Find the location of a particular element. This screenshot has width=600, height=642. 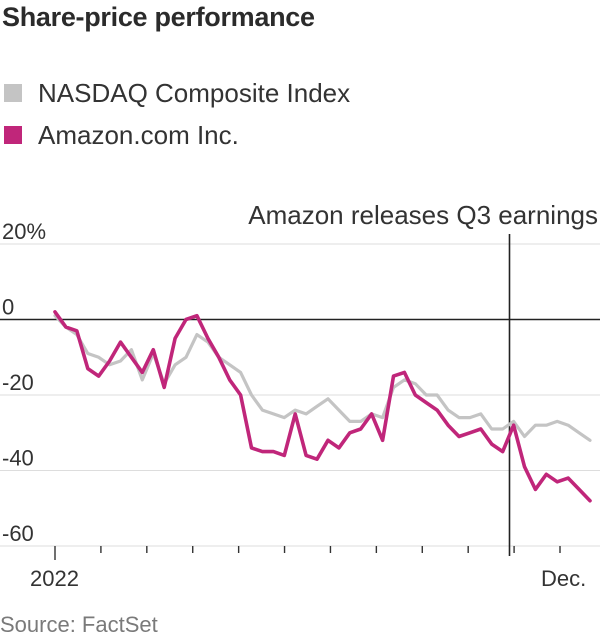

legend-swatch-nasdaq is located at coordinates (13, 93).